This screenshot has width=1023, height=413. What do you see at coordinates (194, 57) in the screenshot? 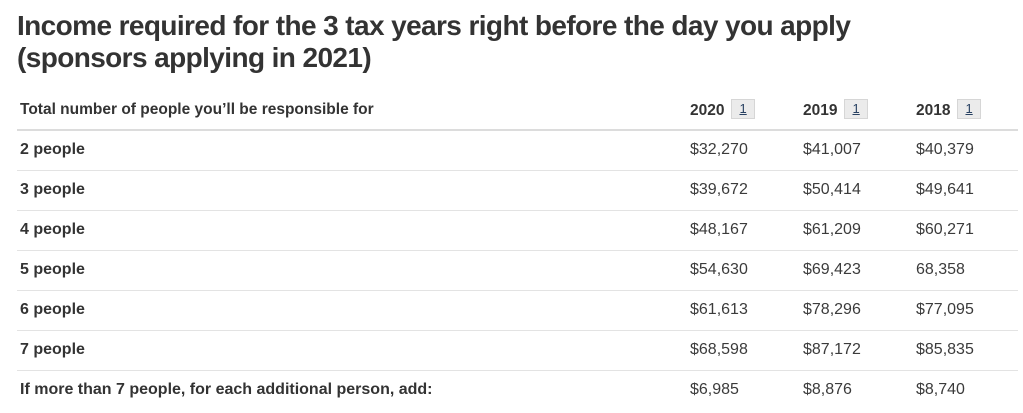
I see `page-title-line-2: (sponsors applying in 2021)` at bounding box center [194, 57].